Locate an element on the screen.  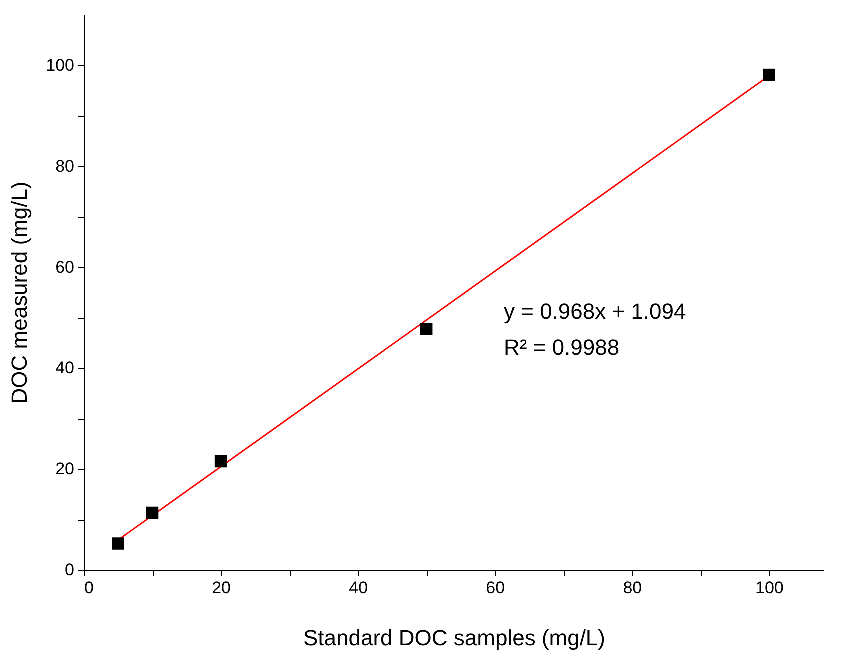
annotation: R² = 0.9988 is located at coordinates (562, 347).